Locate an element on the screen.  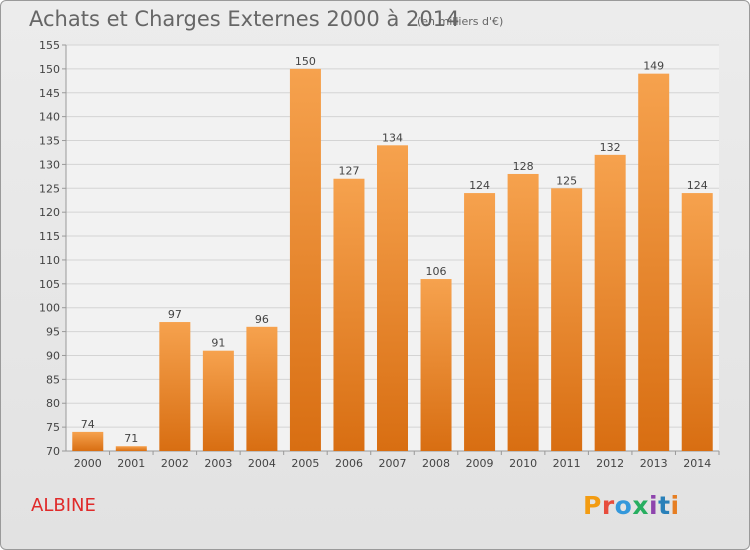
bar-2005 is located at coordinates (305, 259).